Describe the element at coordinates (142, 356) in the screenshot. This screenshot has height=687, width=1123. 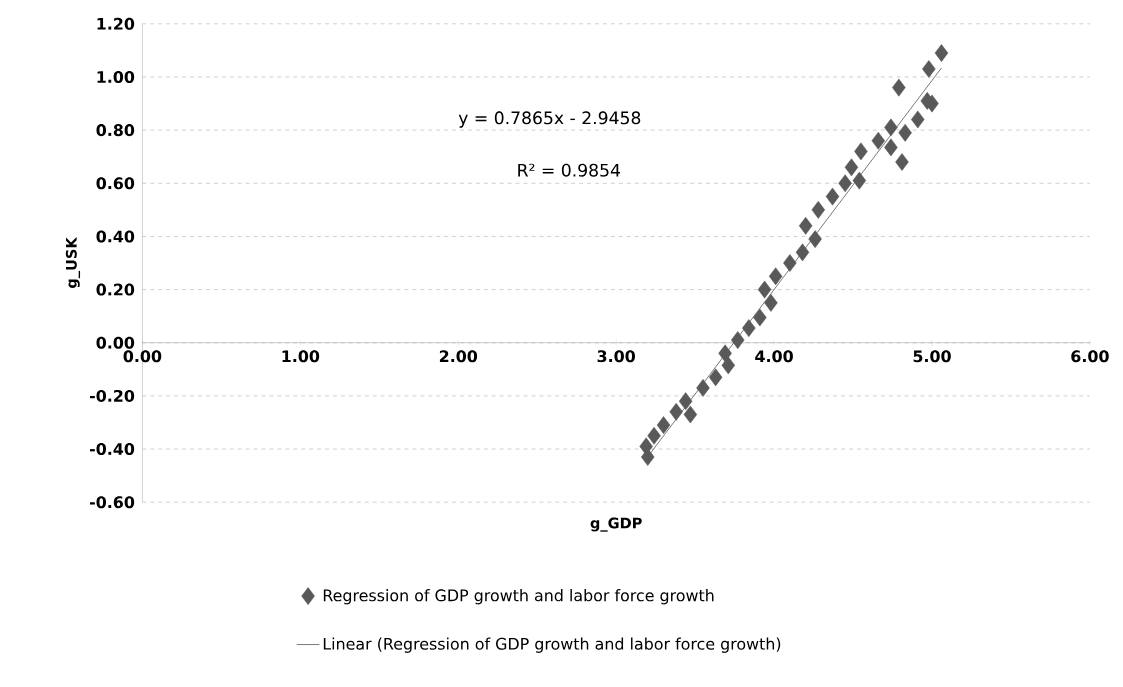
I see `x-tick-label: 0.00` at that location.